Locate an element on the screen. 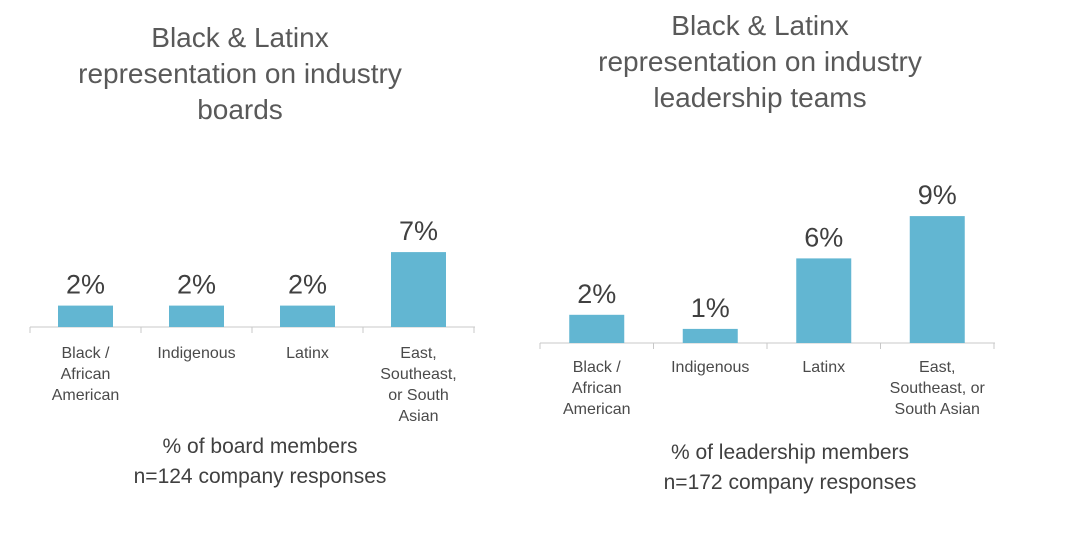  data-label: 6% is located at coordinates (823, 237).